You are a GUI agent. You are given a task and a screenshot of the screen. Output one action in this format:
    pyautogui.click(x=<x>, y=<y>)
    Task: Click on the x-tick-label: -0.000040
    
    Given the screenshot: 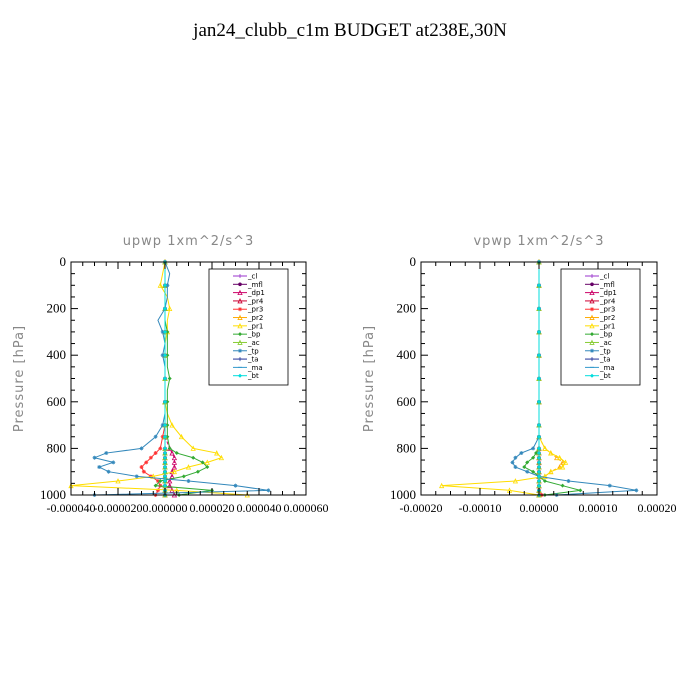 What is the action you would take?
    pyautogui.click(x=71, y=508)
    